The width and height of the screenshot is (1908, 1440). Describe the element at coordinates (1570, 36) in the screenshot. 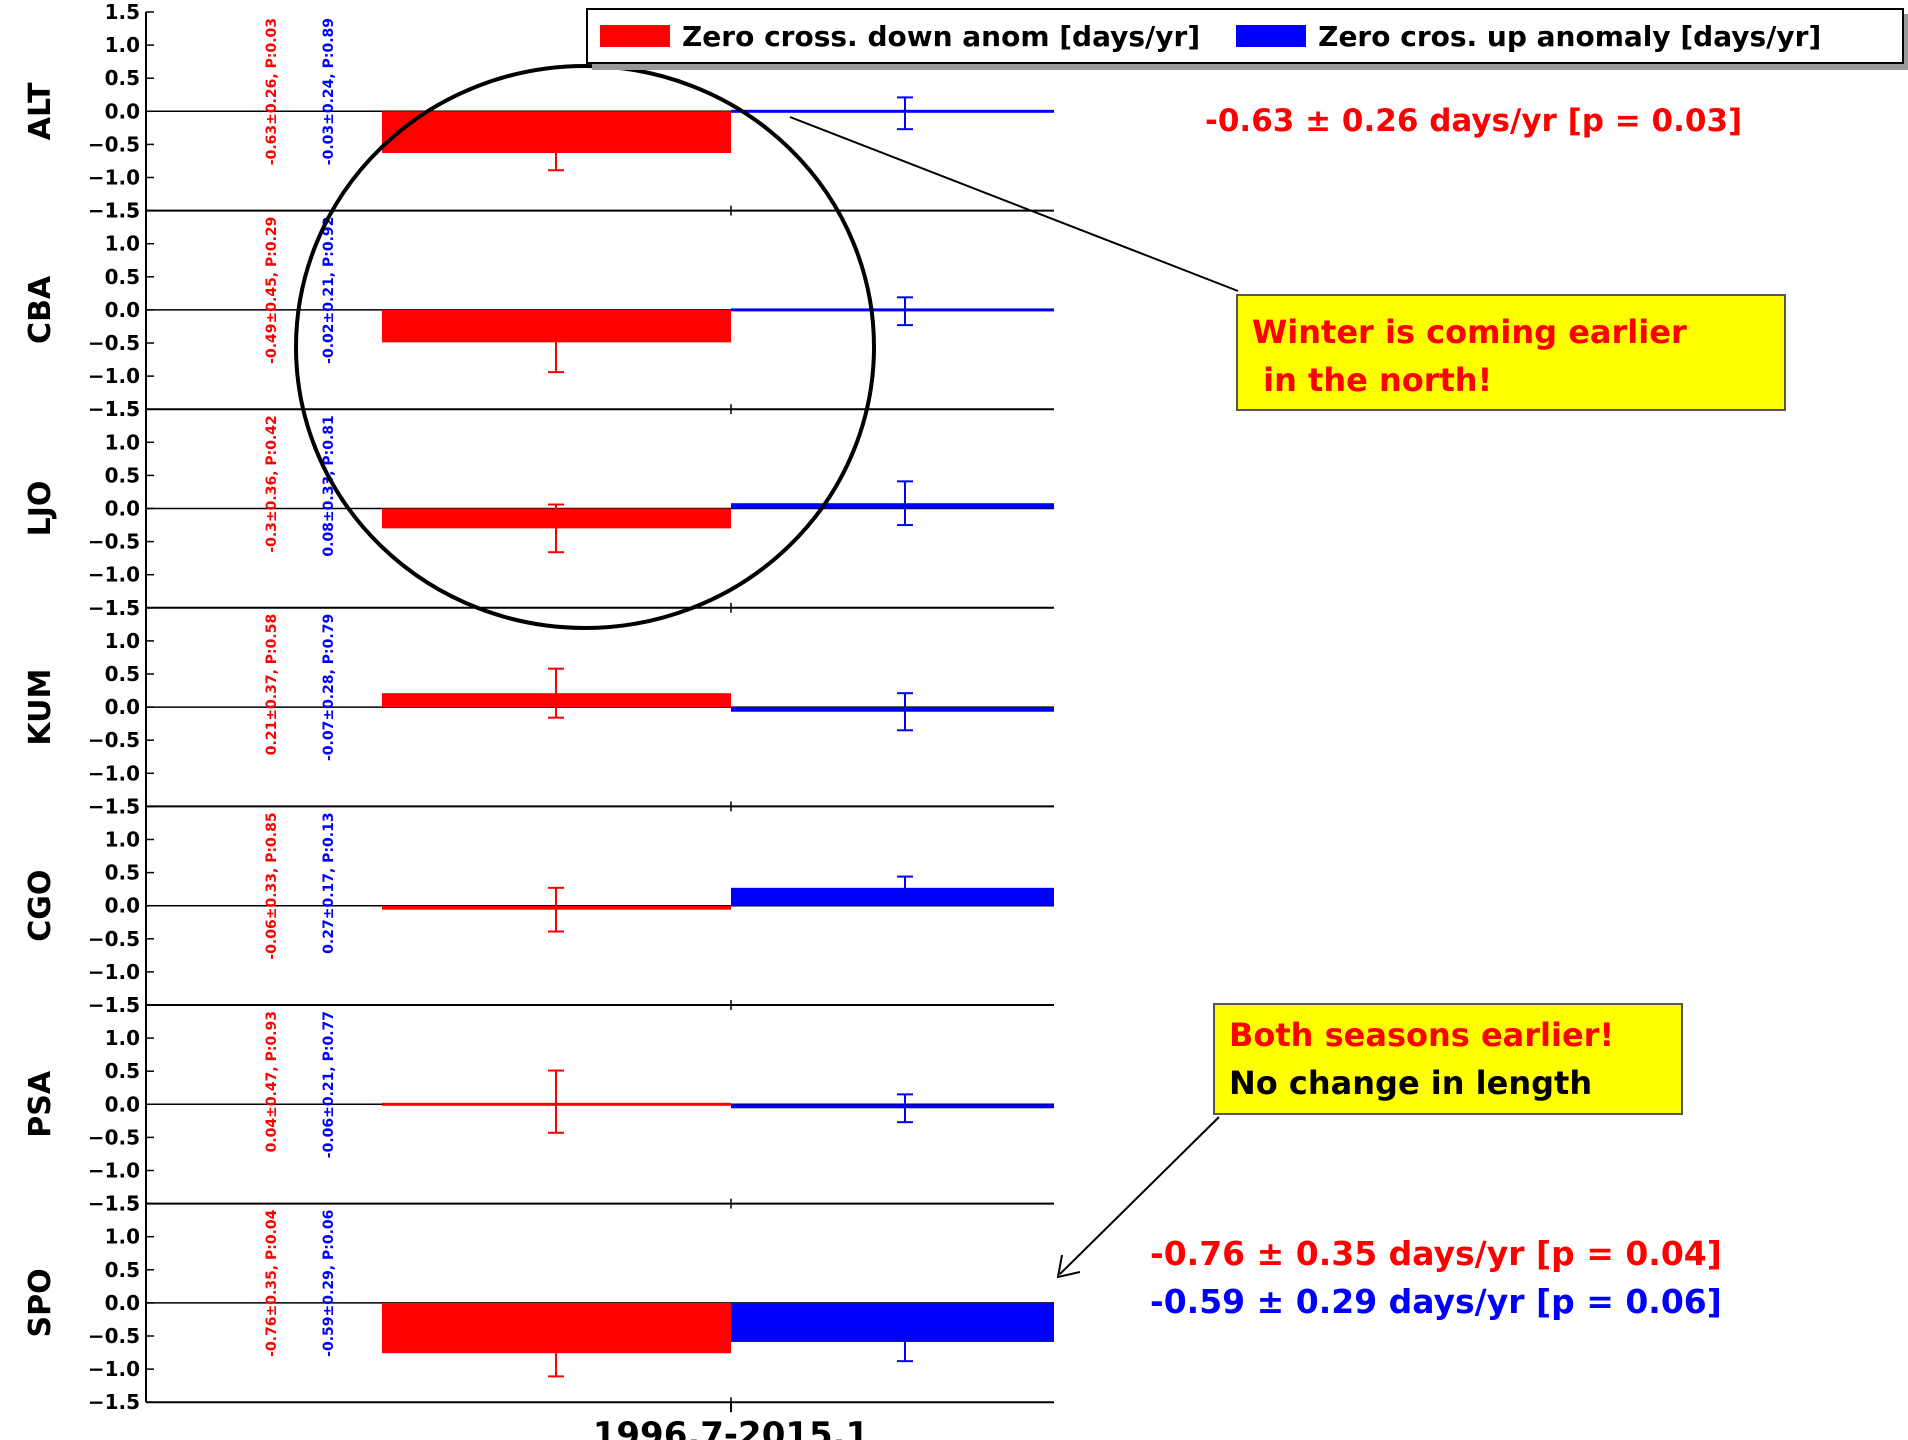

I see `legend-label-up: Zero cros. up anomaly [days/yr]` at that location.